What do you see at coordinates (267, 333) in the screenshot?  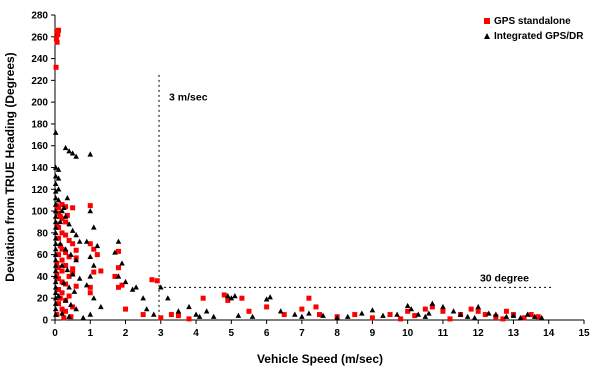 I see `x-tick-label: 6` at bounding box center [267, 333].